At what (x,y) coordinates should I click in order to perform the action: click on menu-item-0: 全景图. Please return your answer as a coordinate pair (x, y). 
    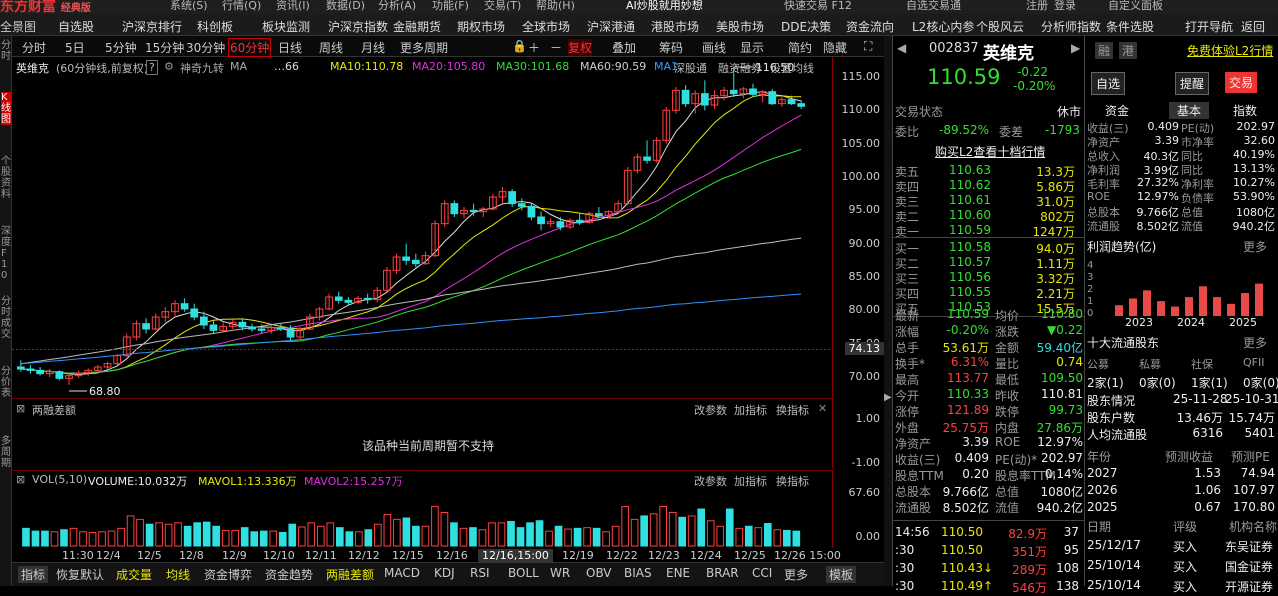
    Looking at the image, I should click on (18, 27).